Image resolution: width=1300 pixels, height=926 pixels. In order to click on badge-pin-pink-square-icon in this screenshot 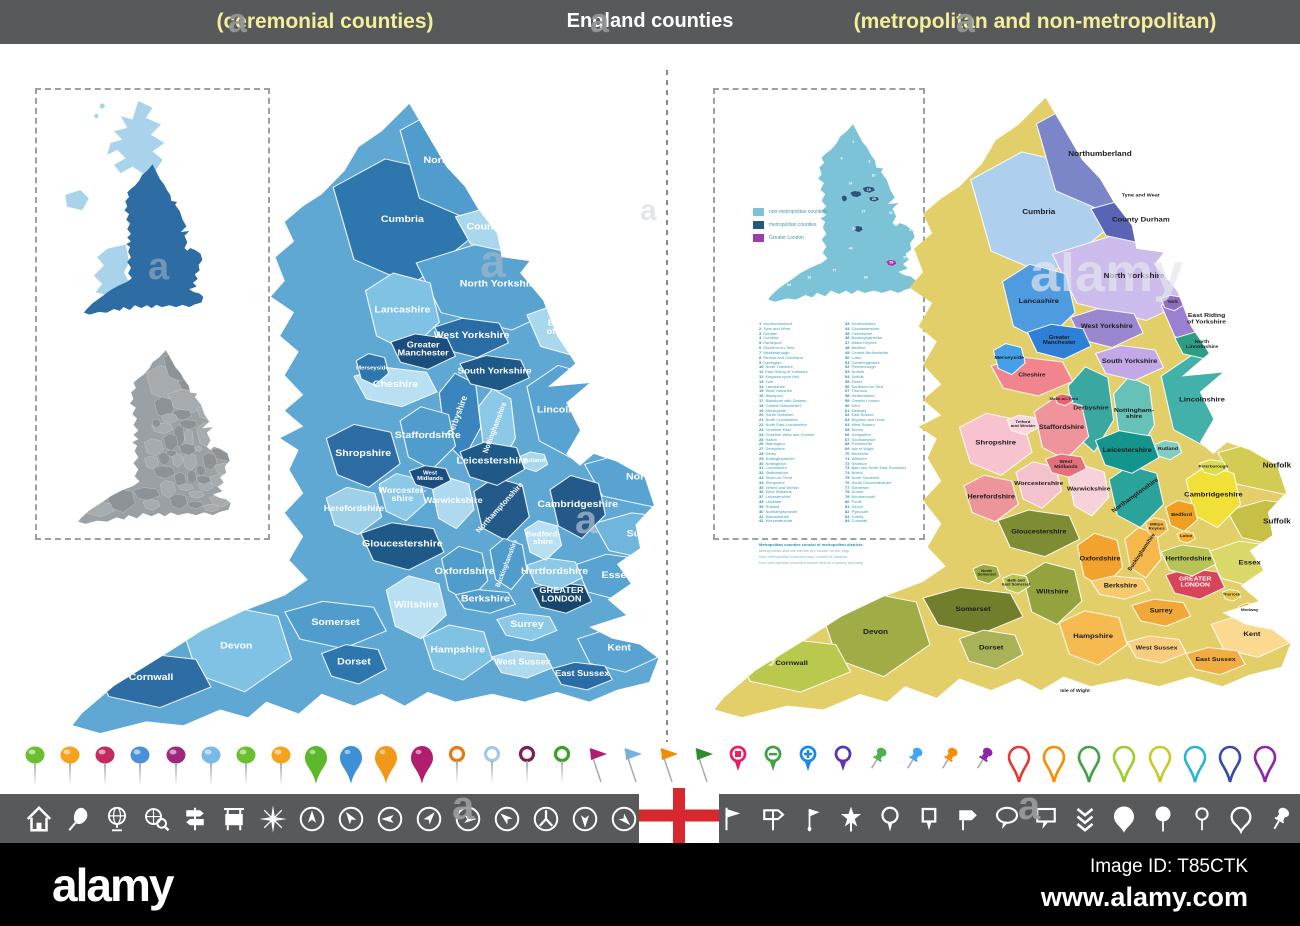, I will do `click(738, 766)`.